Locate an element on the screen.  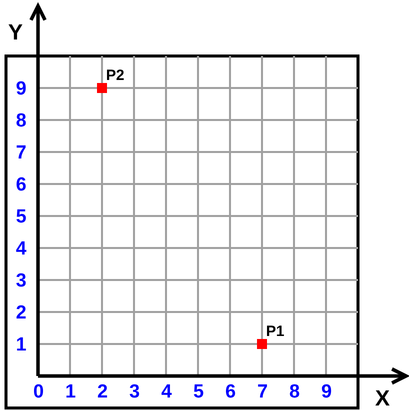
y-tick-label: 7 is located at coordinates (21, 153).